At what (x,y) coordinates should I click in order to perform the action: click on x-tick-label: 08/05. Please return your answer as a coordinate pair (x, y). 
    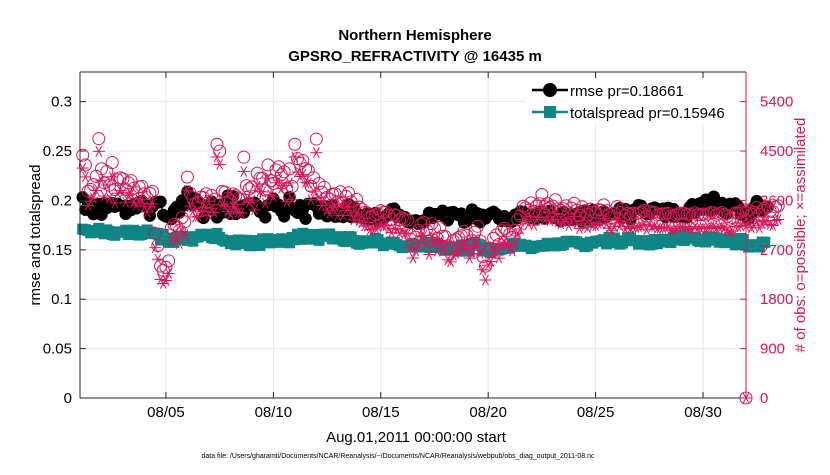
    Looking at the image, I should click on (166, 412).